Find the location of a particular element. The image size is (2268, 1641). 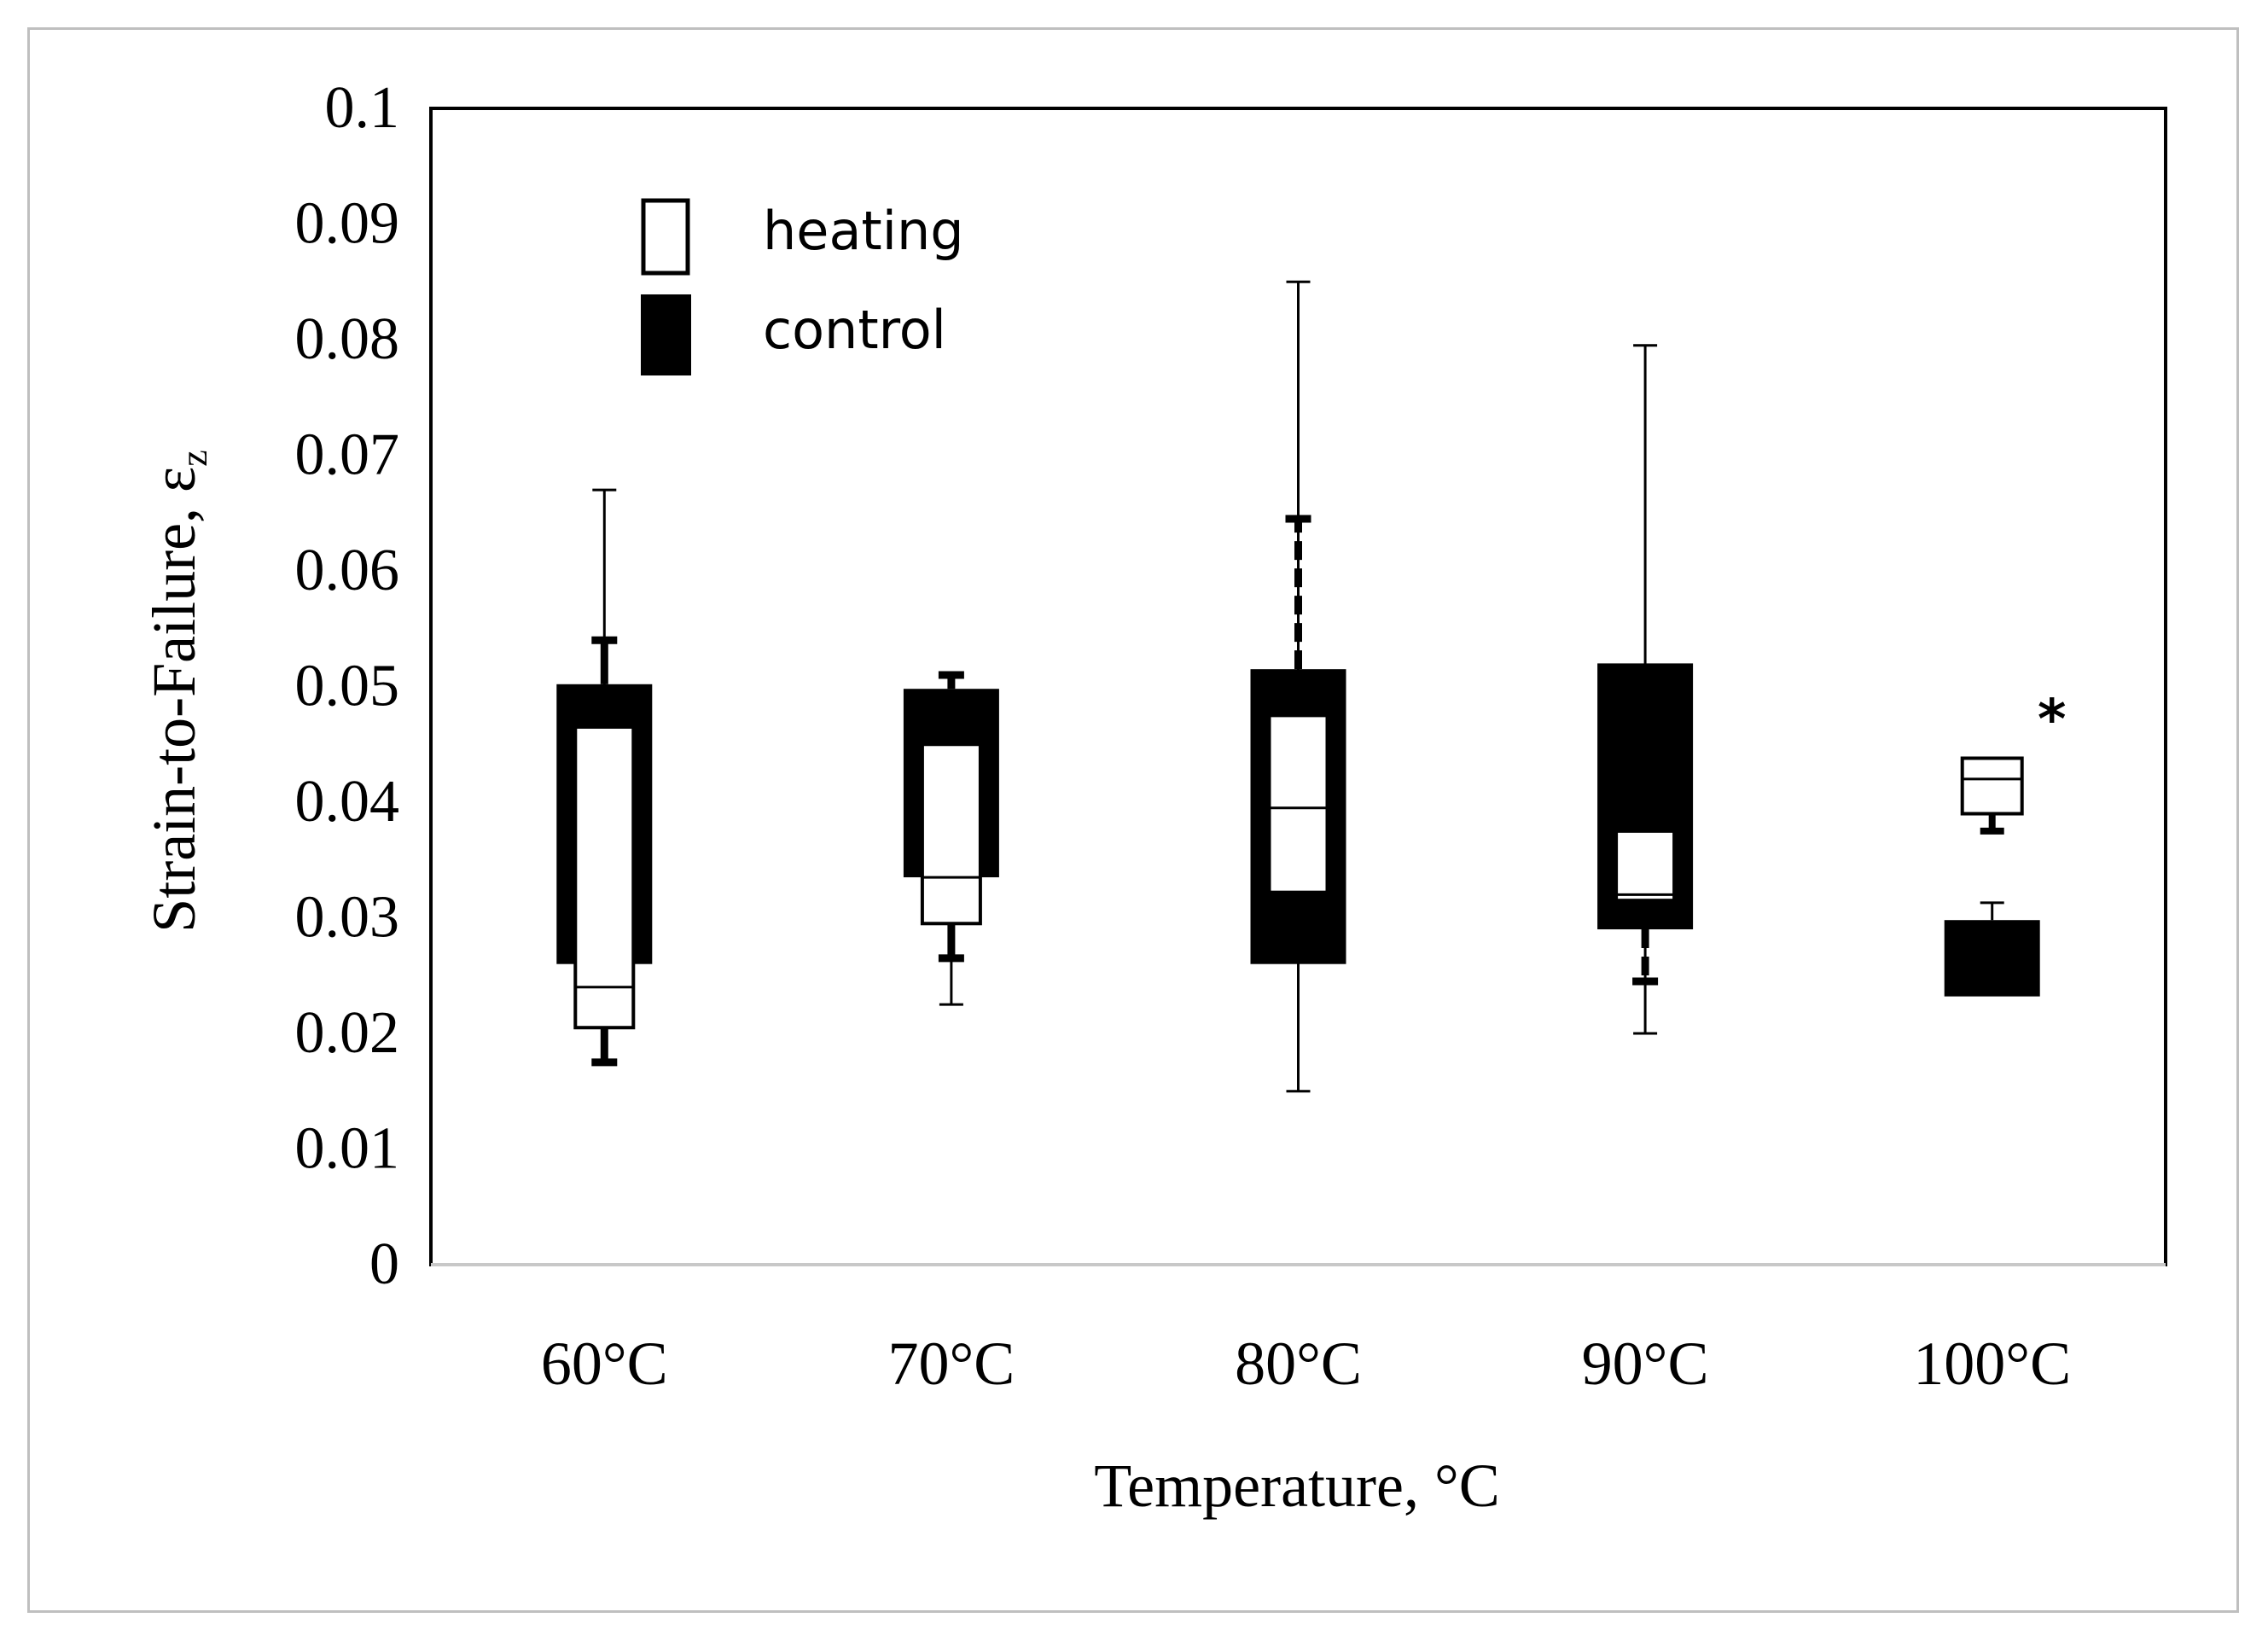

y-axis-label-subscript: z is located at coordinates (194, 458).